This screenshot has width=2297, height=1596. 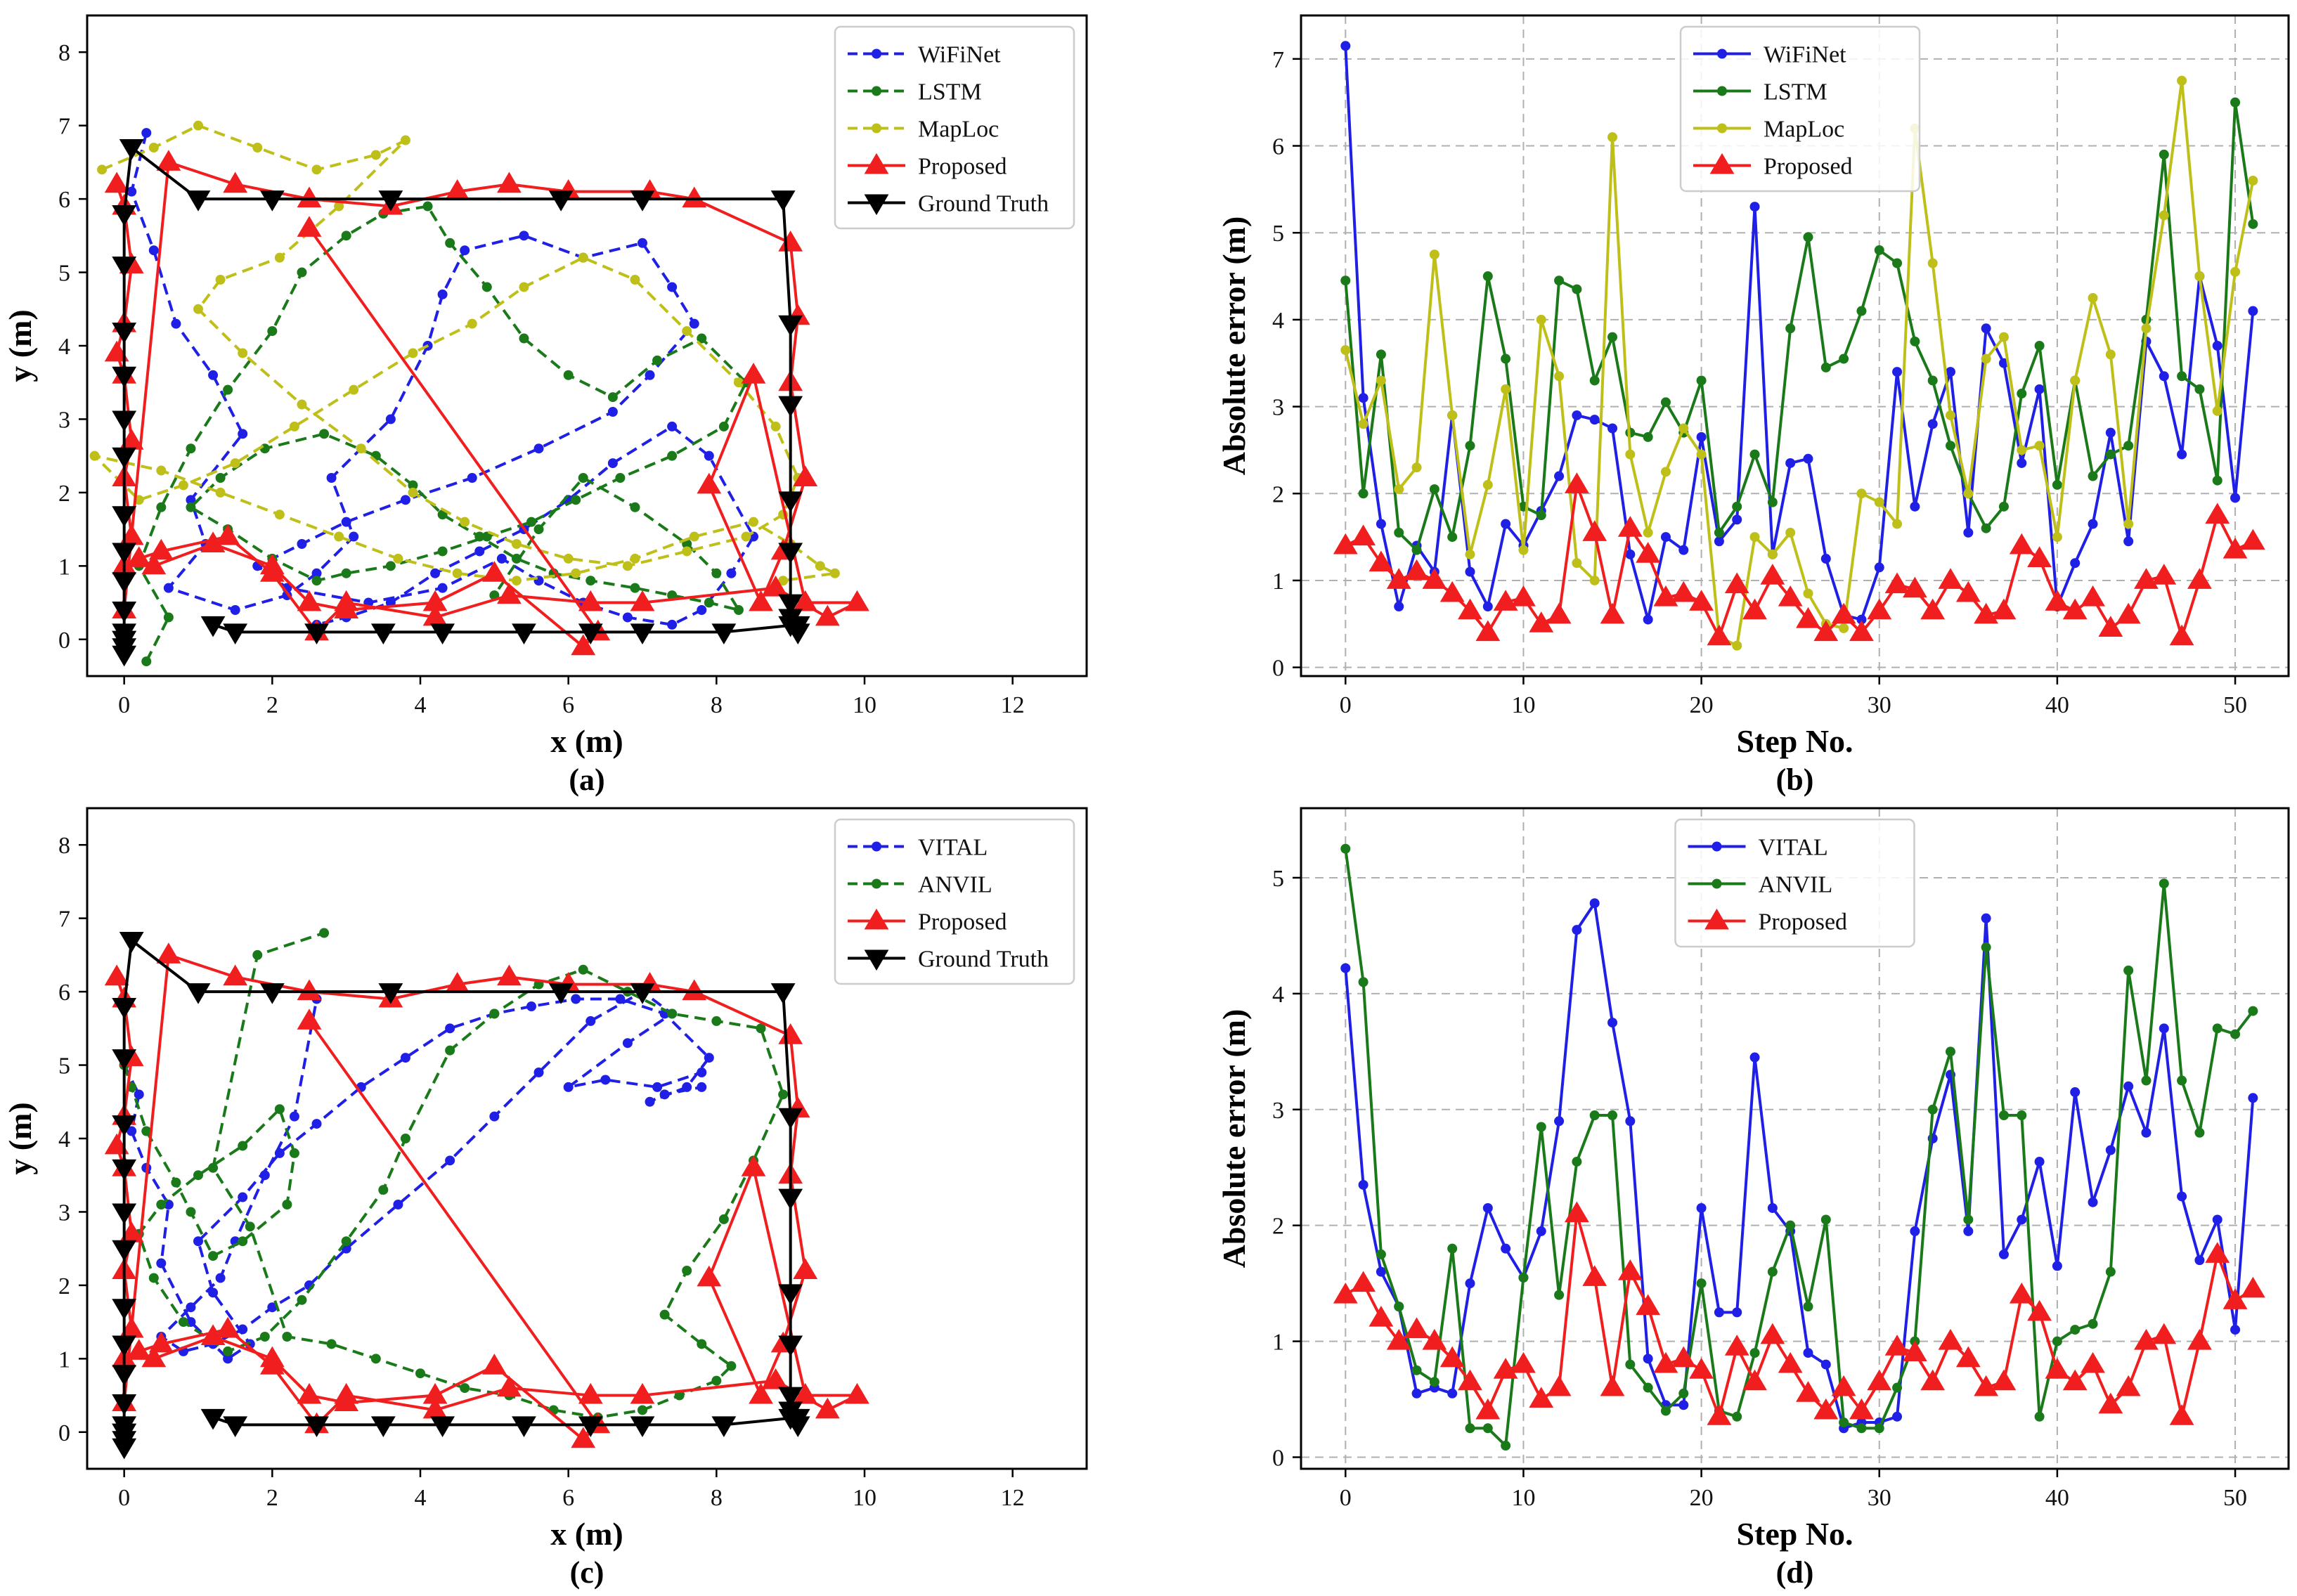 I want to click on x-tick-label: 10, so click(x=865, y=1498).